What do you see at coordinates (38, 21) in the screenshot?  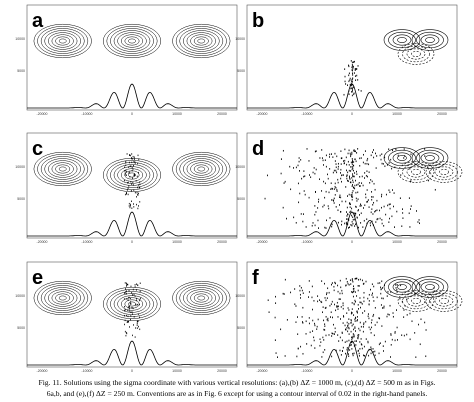 I see `panel-label: a` at bounding box center [38, 21].